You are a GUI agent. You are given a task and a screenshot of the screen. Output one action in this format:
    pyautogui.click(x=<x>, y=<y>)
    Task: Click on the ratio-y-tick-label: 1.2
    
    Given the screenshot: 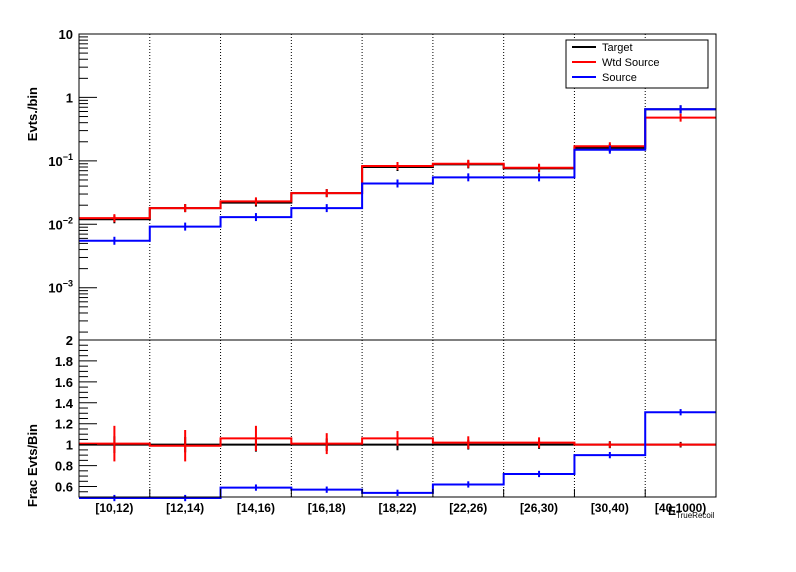 What is the action you would take?
    pyautogui.click(x=64, y=424)
    